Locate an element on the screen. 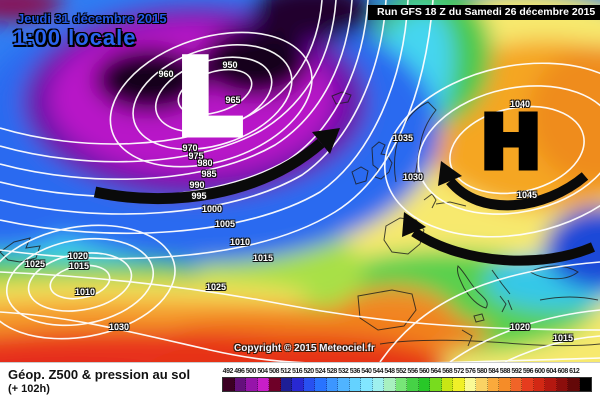 The image size is (600, 400). scale-value-label: 552 is located at coordinates (401, 371).